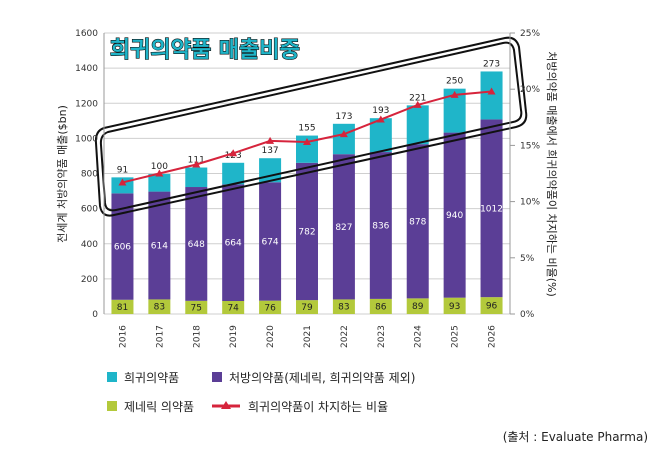 The width and height of the screenshot is (653, 450). I want to click on bar-value-label: 91, so click(122, 170).